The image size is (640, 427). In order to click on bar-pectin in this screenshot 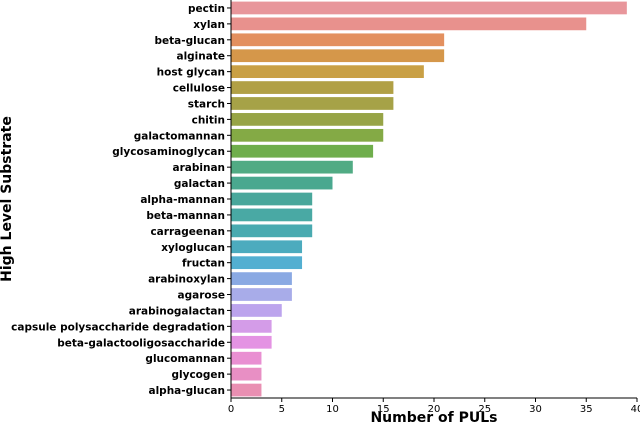, I will do `click(429, 8)`.